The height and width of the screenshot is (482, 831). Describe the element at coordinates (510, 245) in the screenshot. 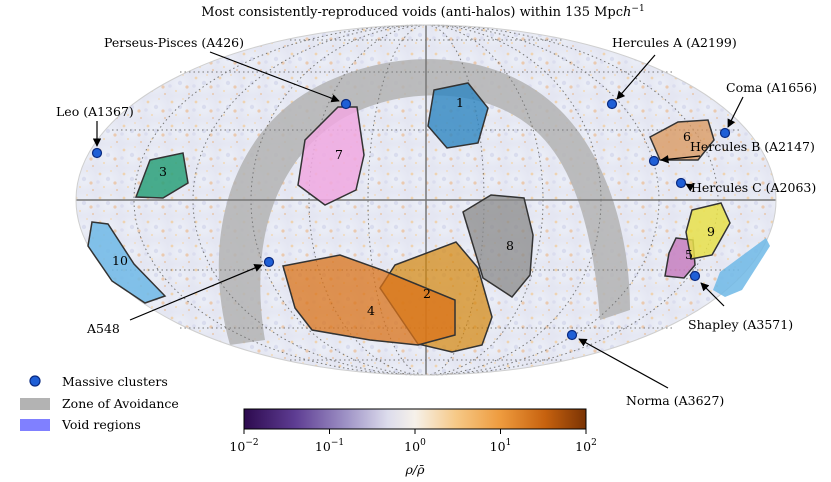

I see `void-8-label: 8` at that location.